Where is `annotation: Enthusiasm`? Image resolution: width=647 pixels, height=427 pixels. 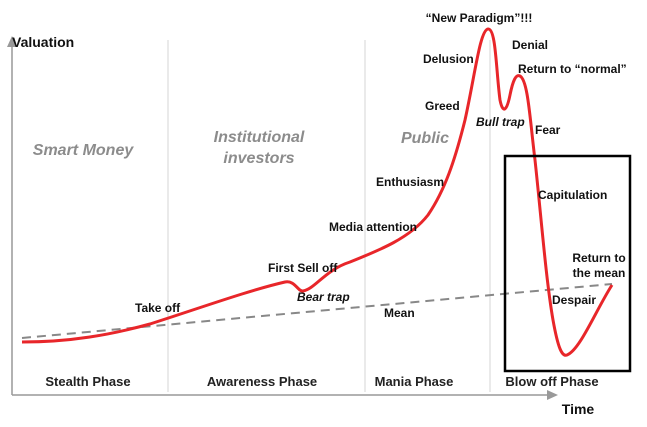
annotation: Enthusiasm is located at coordinates (410, 182).